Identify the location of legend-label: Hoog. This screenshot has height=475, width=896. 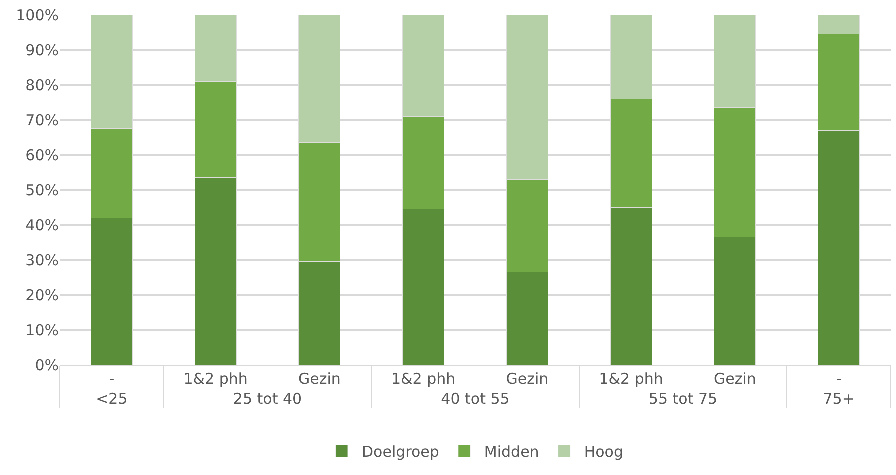
(604, 452).